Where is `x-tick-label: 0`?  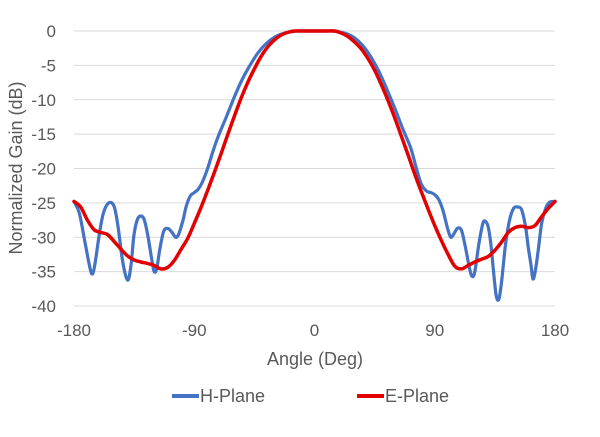
x-tick-label: 0 is located at coordinates (314, 330).